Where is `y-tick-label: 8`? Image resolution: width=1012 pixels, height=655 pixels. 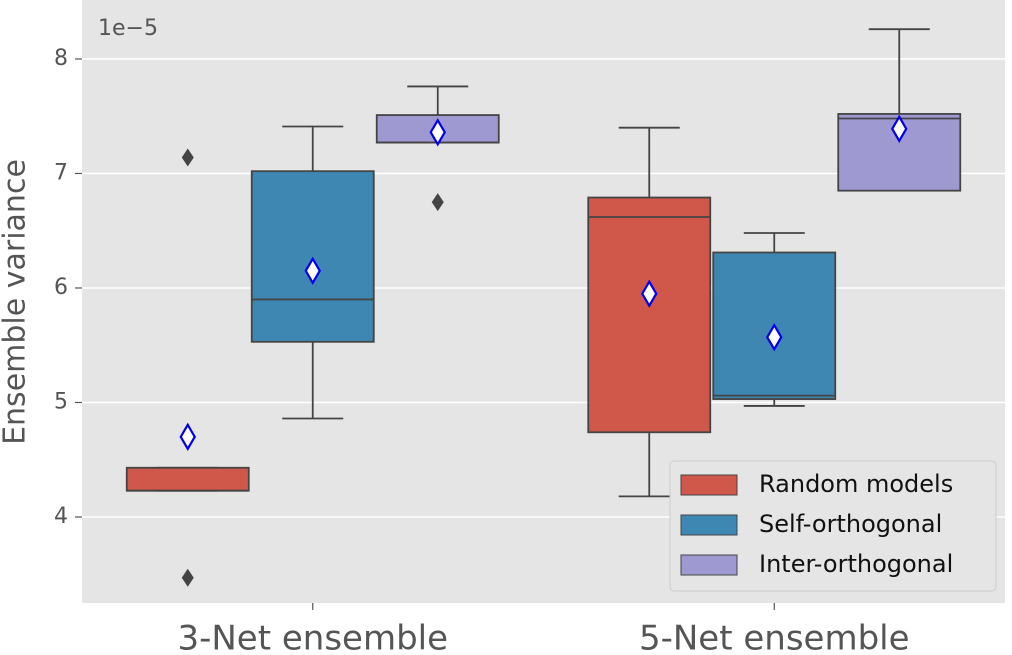 y-tick-label: 8 is located at coordinates (61, 58).